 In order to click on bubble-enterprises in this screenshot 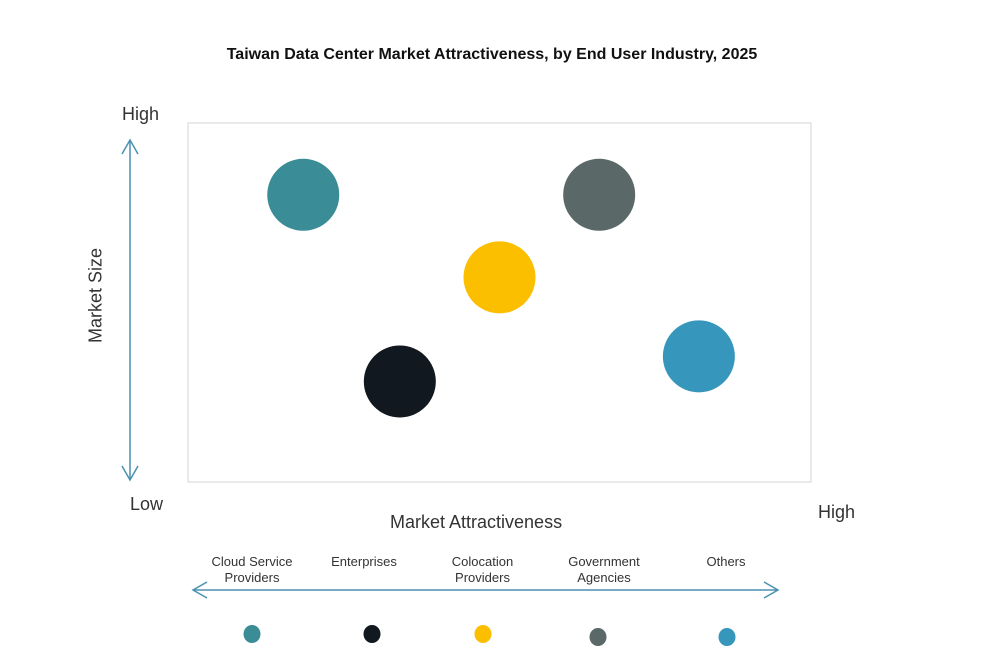, I will do `click(399, 381)`.